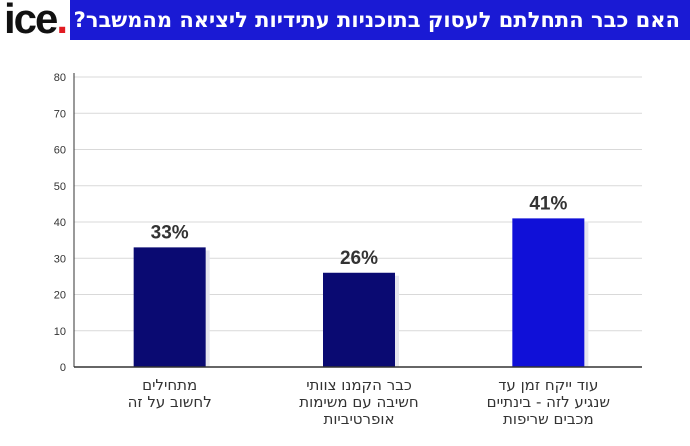 The height and width of the screenshot is (446, 690). What do you see at coordinates (60, 332) in the screenshot?
I see `y-tick-label: 10` at bounding box center [60, 332].